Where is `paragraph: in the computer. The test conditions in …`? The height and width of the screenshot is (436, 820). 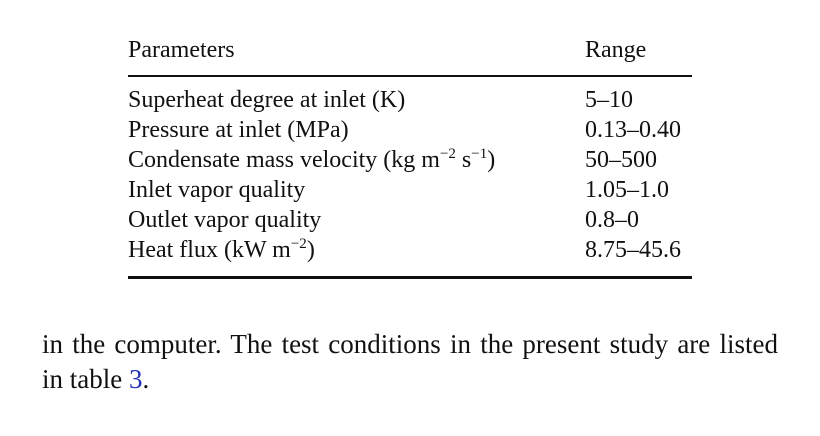
paragraph: in the computer. The test conditions in … is located at coordinates (410, 362).